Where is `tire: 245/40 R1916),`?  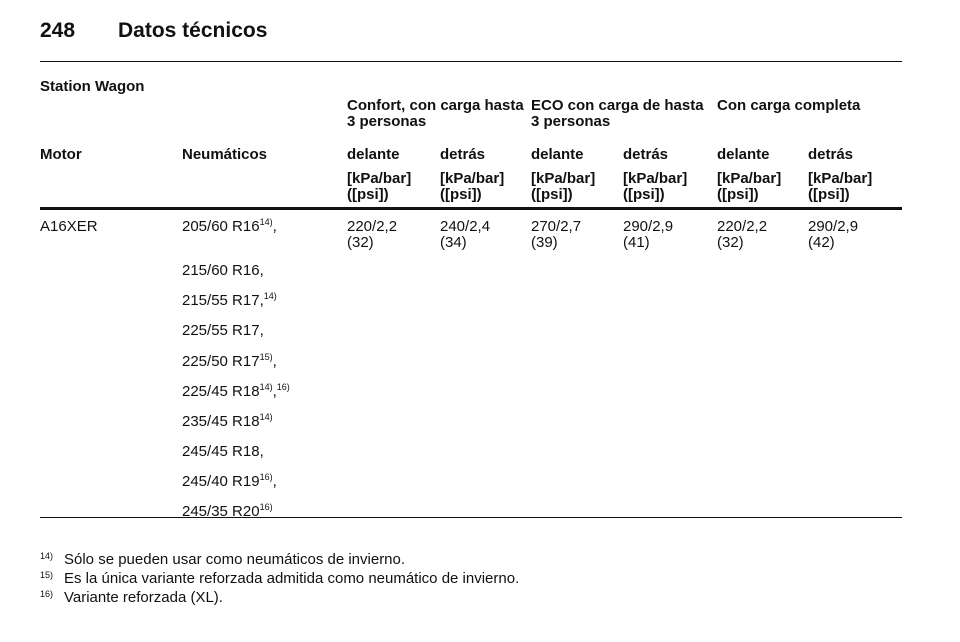
tire: 245/40 R1916), is located at coordinates (229, 481).